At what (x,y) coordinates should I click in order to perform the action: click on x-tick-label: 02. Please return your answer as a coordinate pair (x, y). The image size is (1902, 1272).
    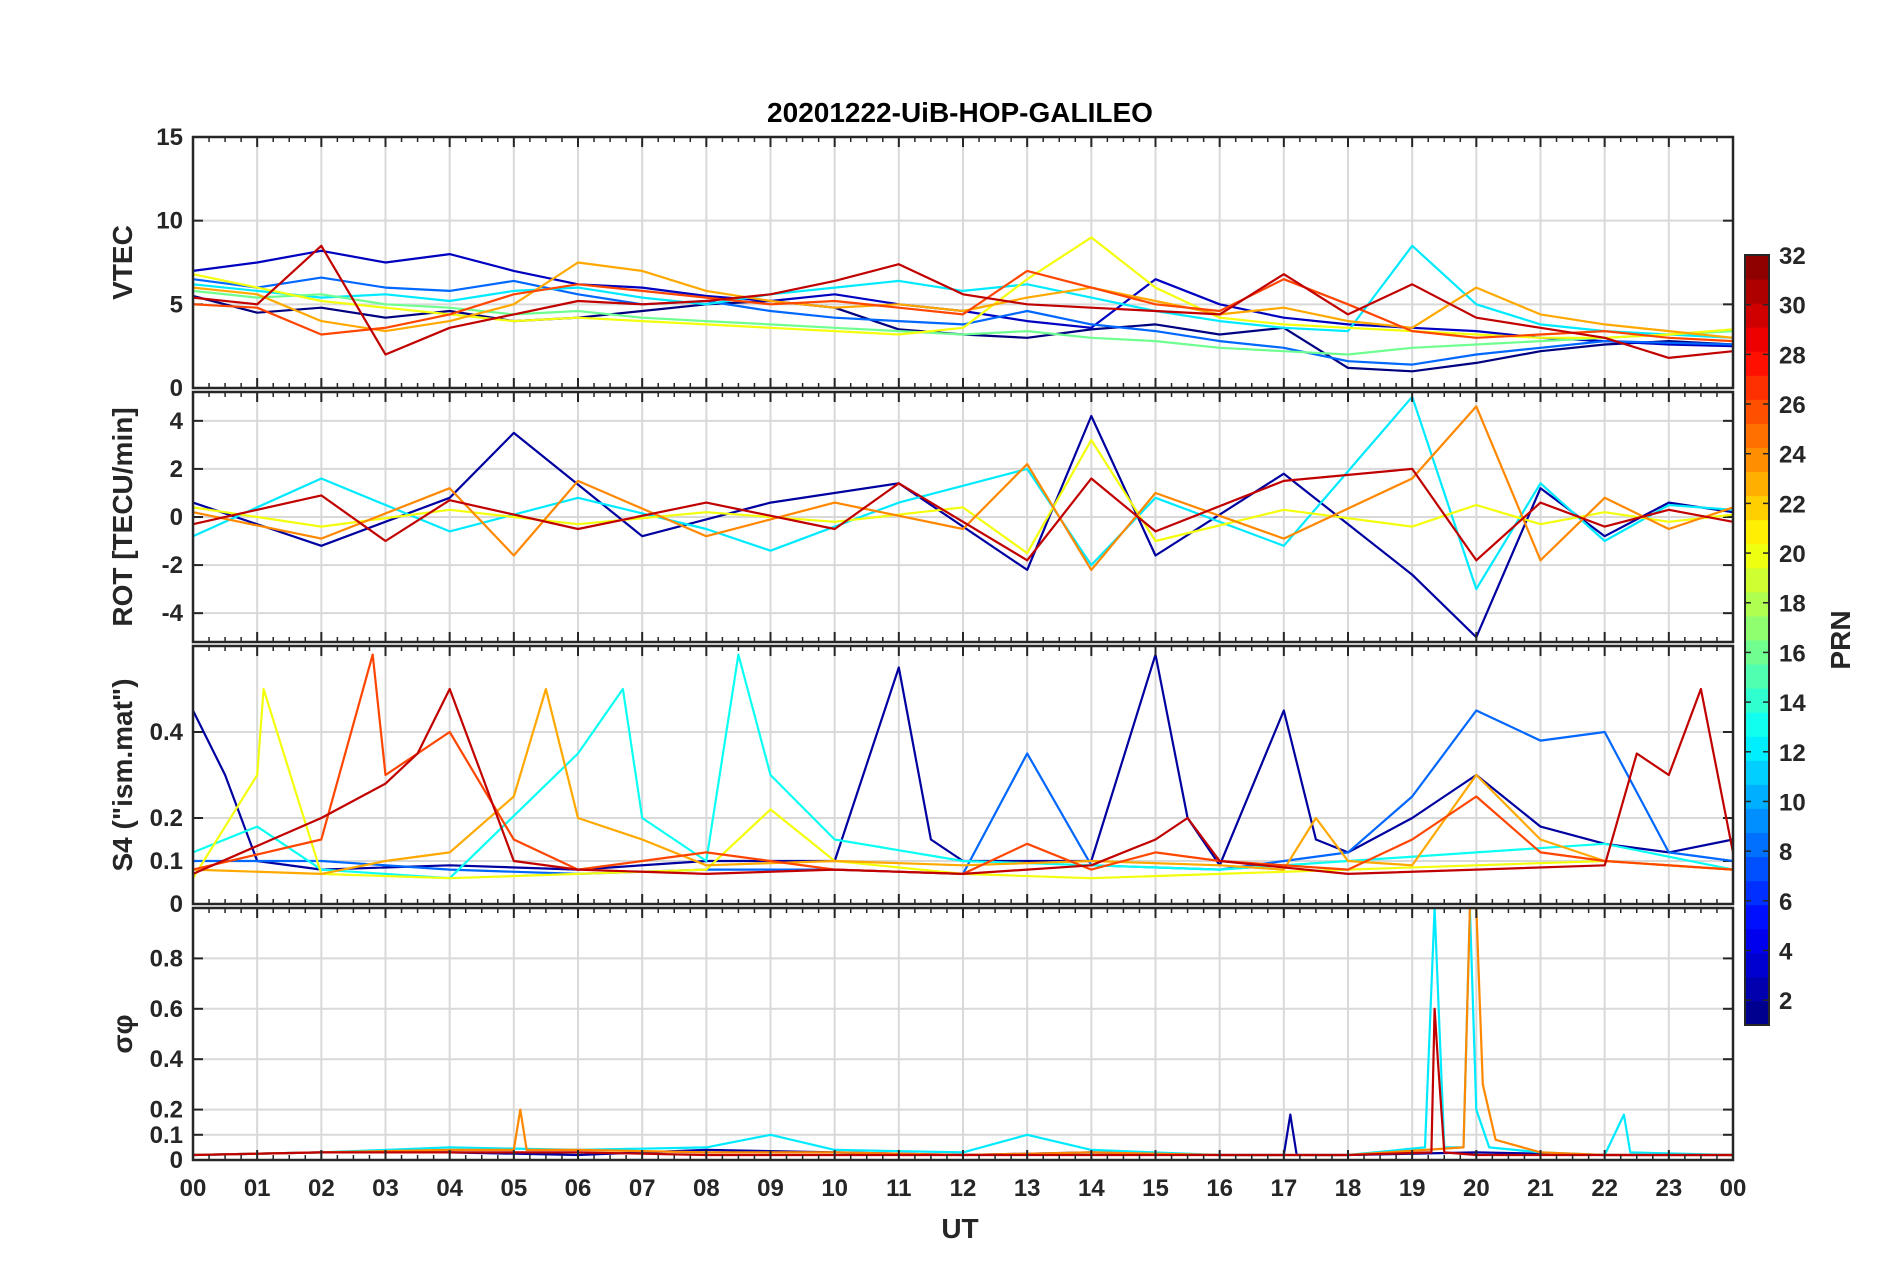
    Looking at the image, I should click on (321, 1188).